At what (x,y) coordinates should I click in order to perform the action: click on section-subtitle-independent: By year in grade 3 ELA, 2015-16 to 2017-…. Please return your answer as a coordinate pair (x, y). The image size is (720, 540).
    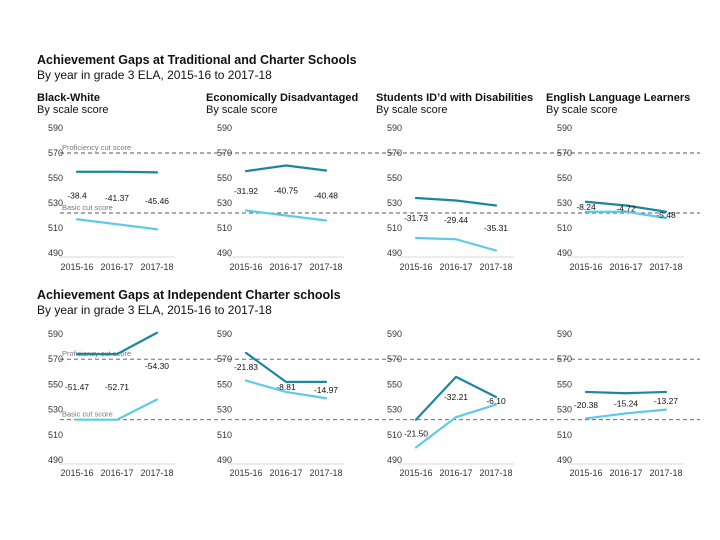
    Looking at the image, I should click on (154, 310).